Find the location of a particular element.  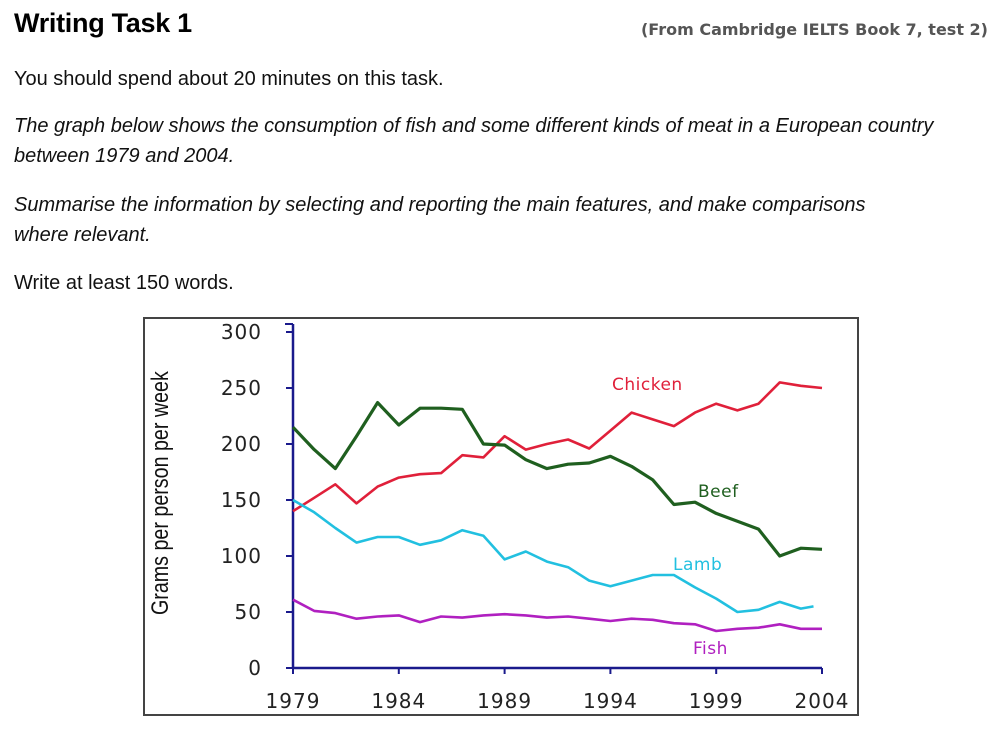

chart-series-labels: Chicken Beef Lamb Fish is located at coordinates (675, 517).